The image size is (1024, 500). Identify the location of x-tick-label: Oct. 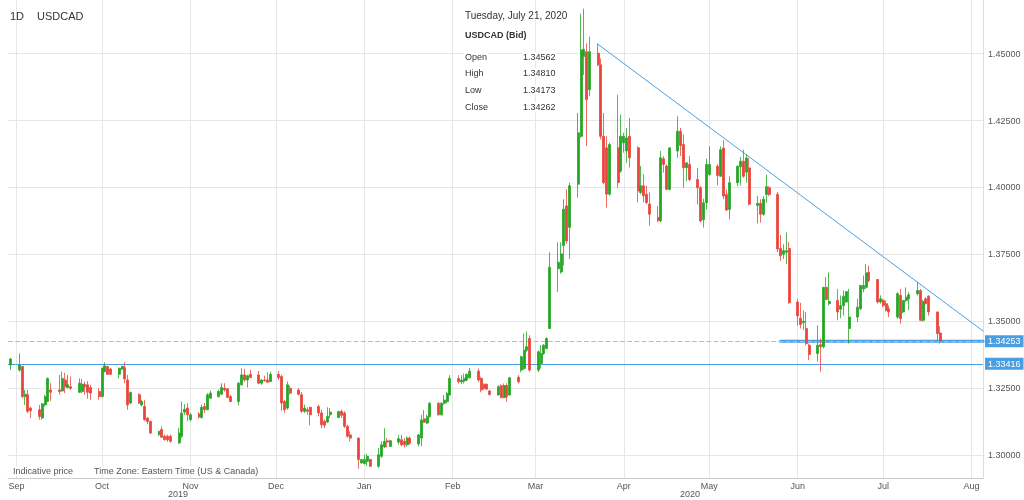
(102, 485).